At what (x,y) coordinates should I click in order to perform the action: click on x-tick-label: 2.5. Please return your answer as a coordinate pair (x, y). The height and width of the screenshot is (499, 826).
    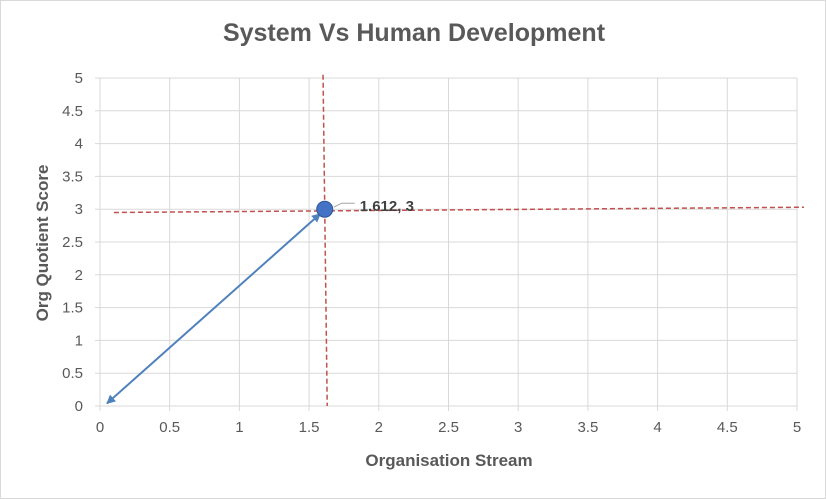
    Looking at the image, I should click on (448, 427).